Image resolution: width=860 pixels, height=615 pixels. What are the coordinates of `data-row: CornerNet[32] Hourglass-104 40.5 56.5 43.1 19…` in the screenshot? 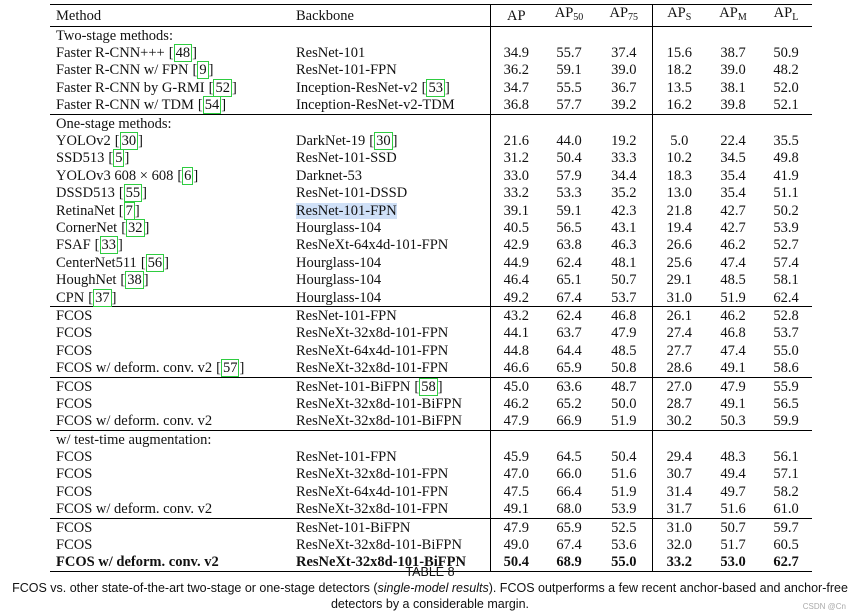 It's located at (431, 227).